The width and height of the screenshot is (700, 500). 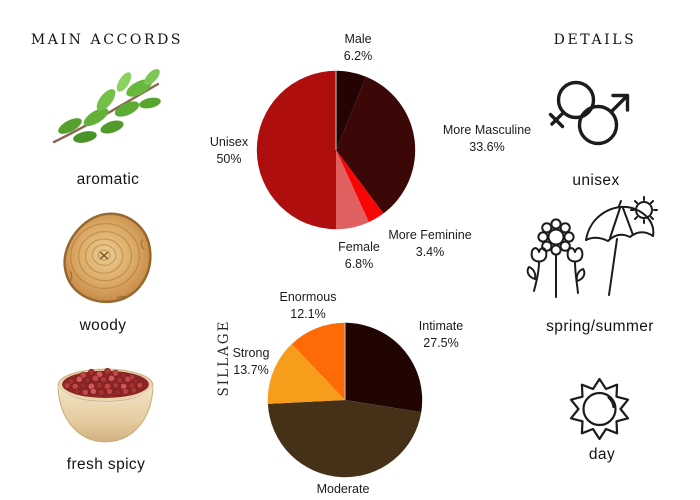 I want to click on slice-label-pct: 6.8%, so click(x=359, y=263).